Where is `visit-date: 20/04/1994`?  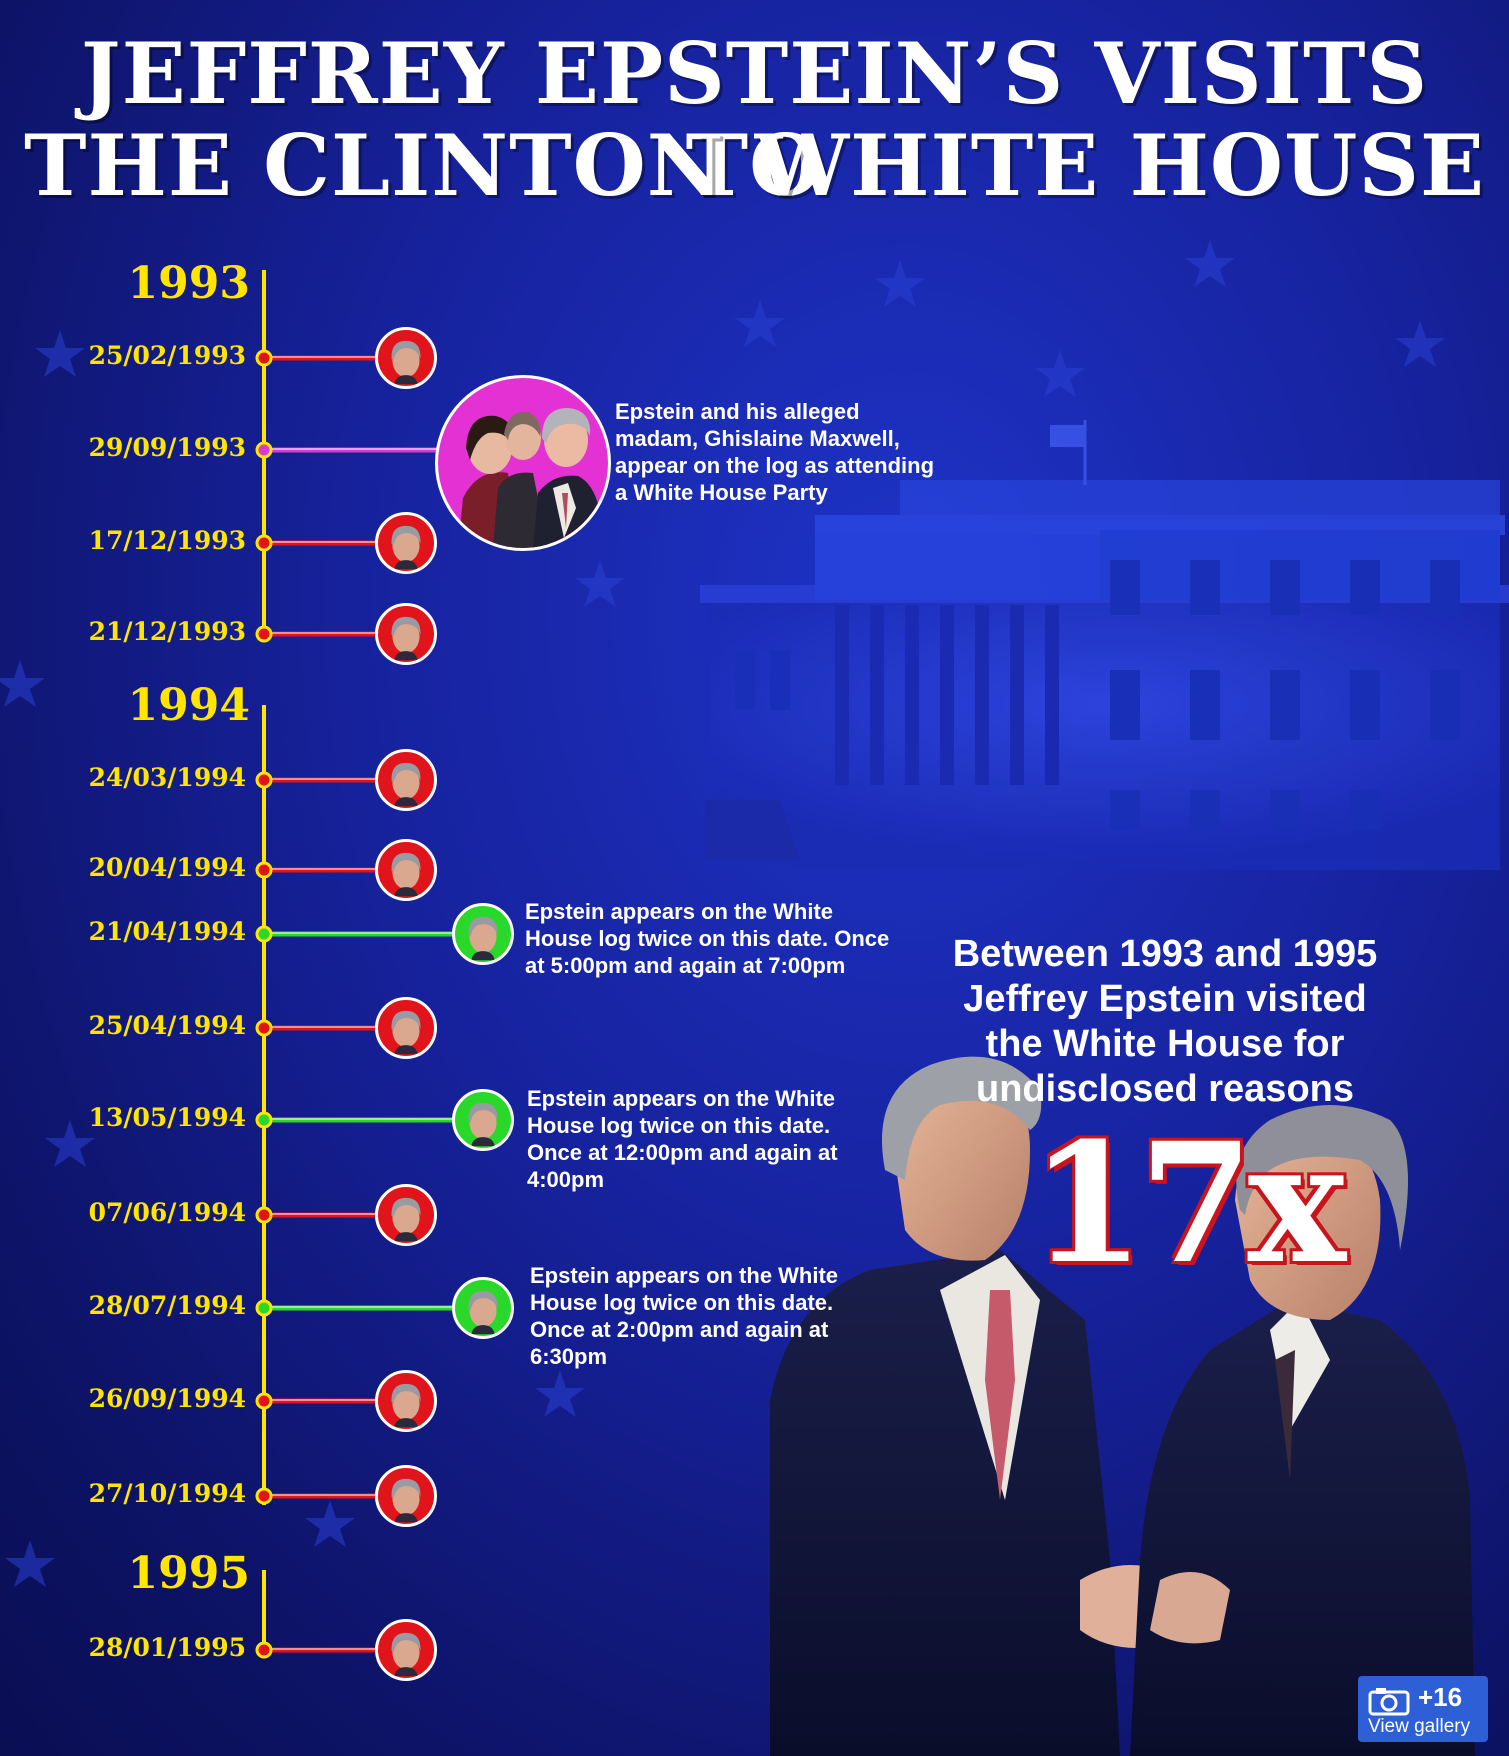 visit-date: 20/04/1994 is located at coordinates (167, 867).